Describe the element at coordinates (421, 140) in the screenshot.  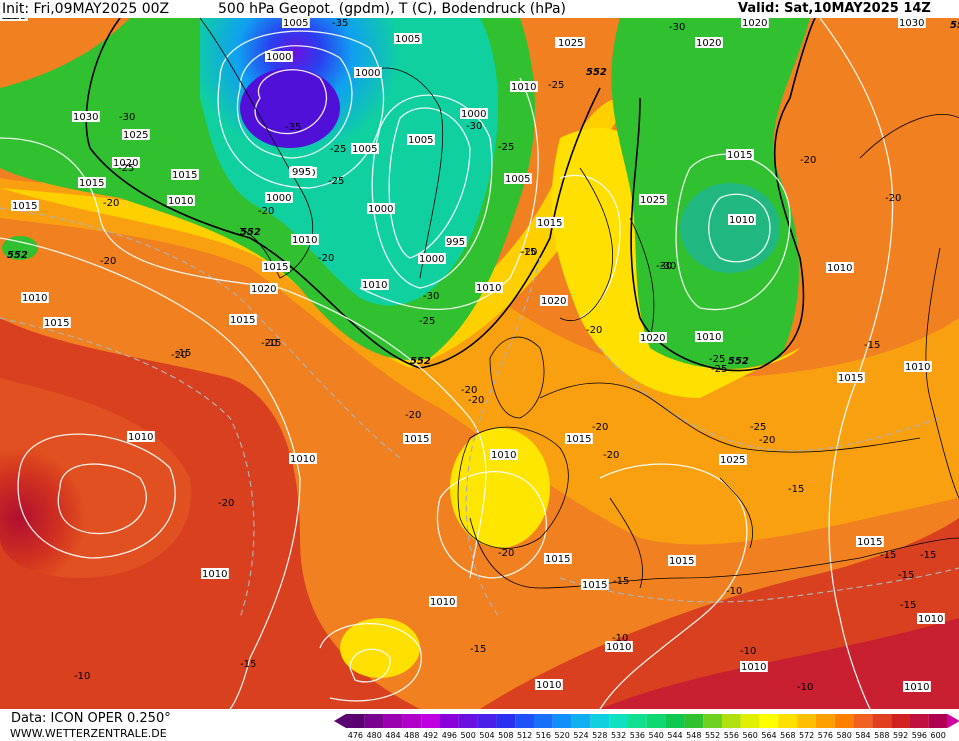
I see `map.pressure_labels.27-27: 1005` at that location.